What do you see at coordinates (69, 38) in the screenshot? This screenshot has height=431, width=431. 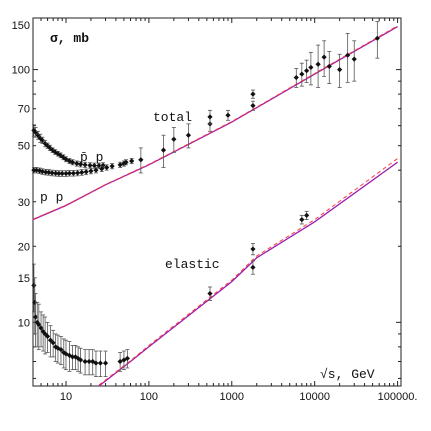 I see `y-axis-label: σ, mb` at bounding box center [69, 38].